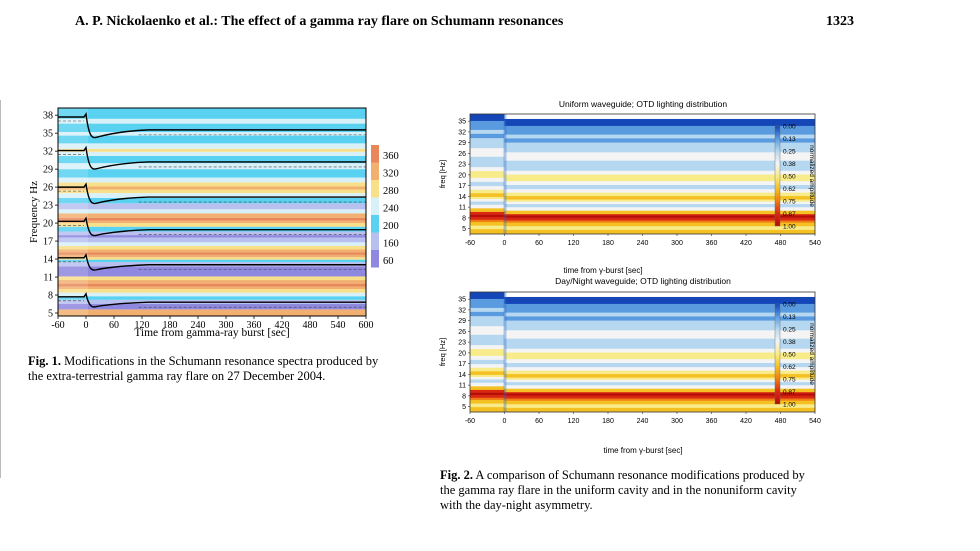 Image resolution: width=980 pixels, height=551 pixels. What do you see at coordinates (391, 226) in the screenshot?
I see `fig1-colorbar-label: 200` at bounding box center [391, 226].